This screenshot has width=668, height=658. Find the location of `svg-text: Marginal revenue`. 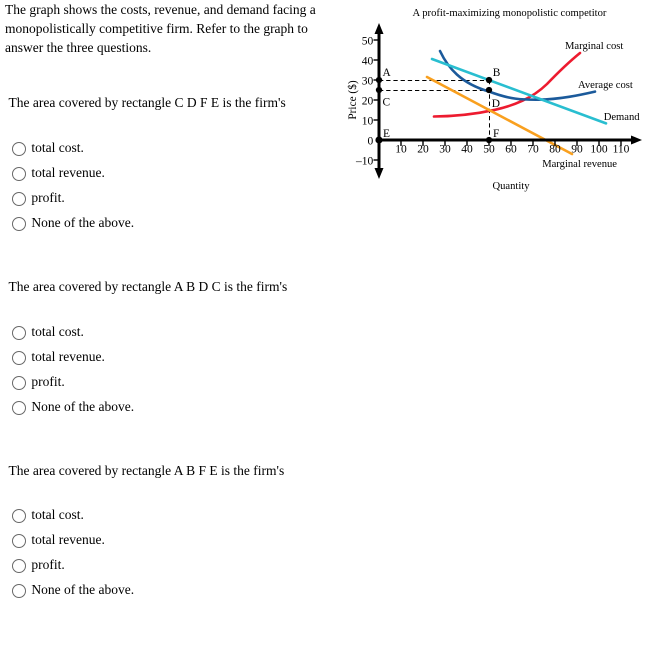

svg-text: Marginal revenue is located at coordinates (579, 164).